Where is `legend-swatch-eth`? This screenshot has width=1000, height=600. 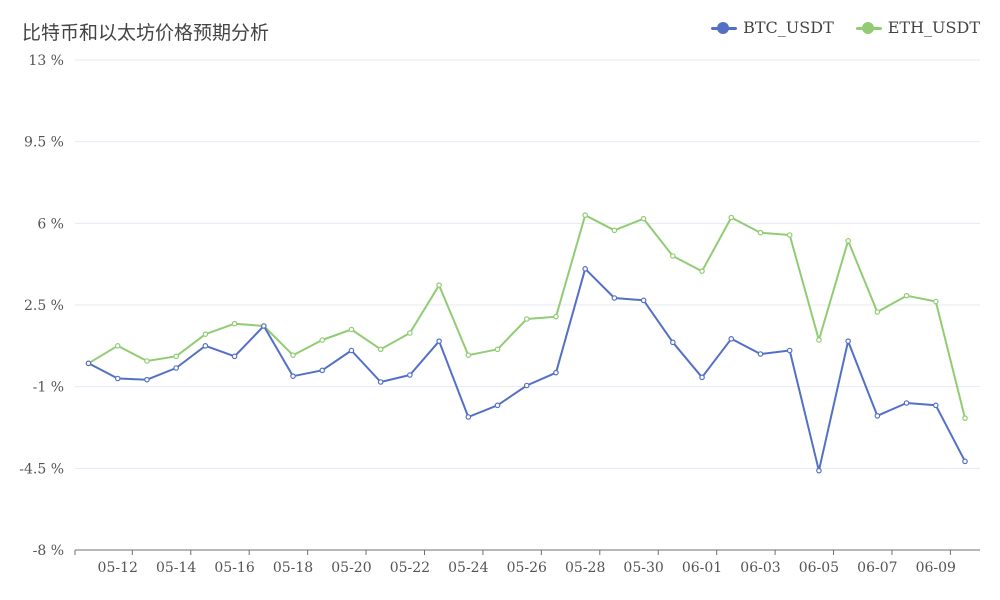 legend-swatch-eth is located at coordinates (868, 28).